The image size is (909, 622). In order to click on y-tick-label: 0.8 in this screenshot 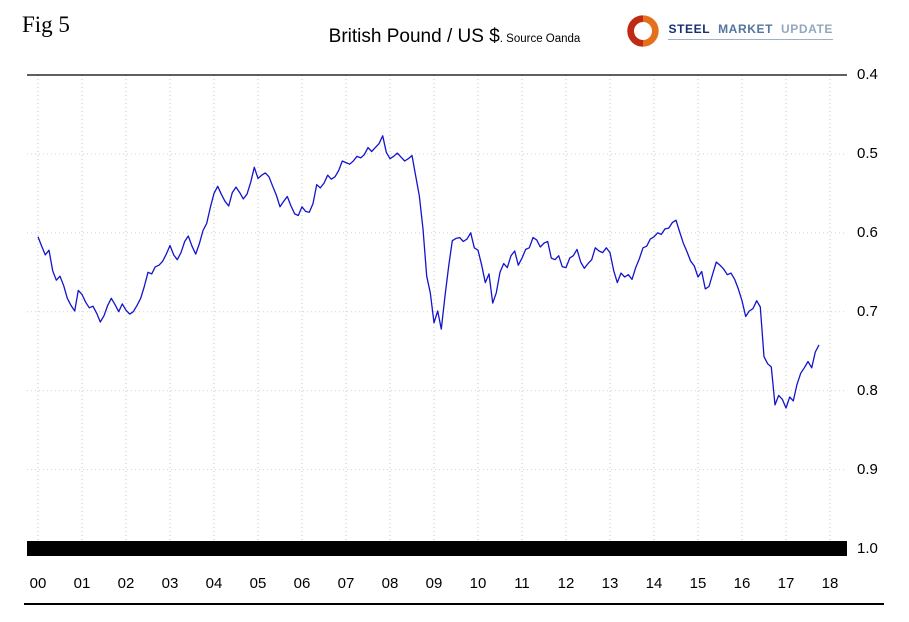, I will do `click(867, 390)`.